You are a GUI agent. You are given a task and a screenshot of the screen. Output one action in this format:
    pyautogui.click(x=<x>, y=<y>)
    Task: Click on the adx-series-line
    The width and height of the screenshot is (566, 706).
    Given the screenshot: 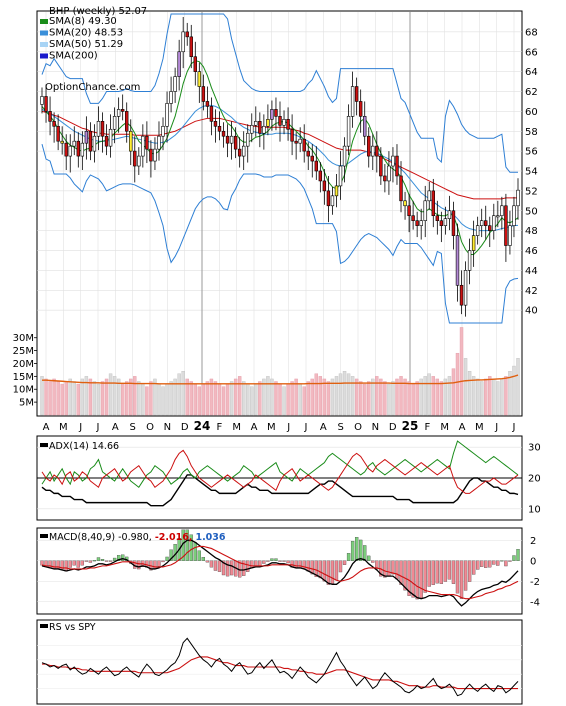 What is the action you would take?
    pyautogui.click(x=280, y=490)
    